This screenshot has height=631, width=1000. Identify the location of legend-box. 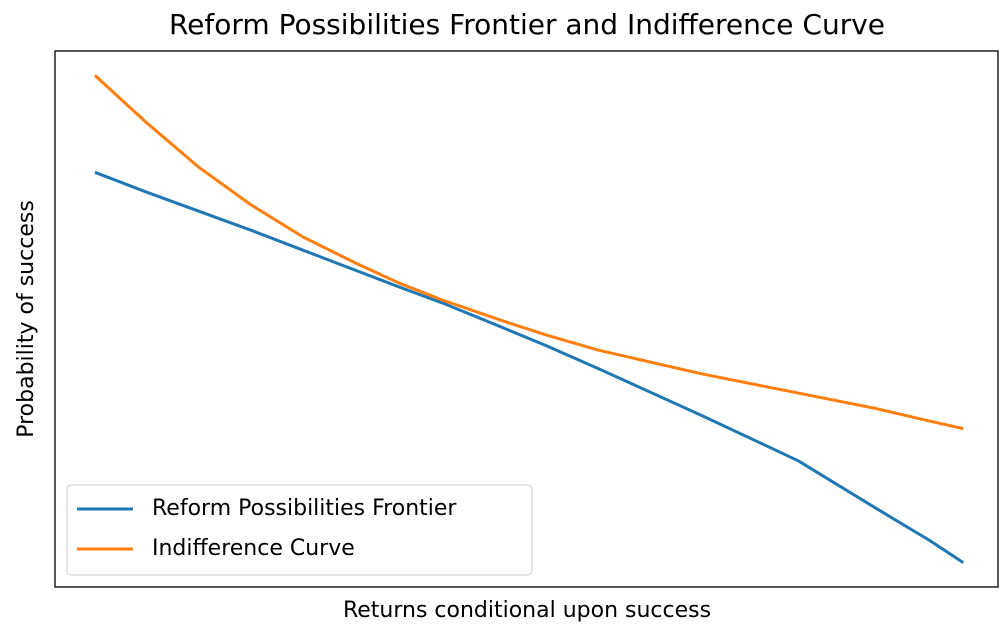
(299, 530).